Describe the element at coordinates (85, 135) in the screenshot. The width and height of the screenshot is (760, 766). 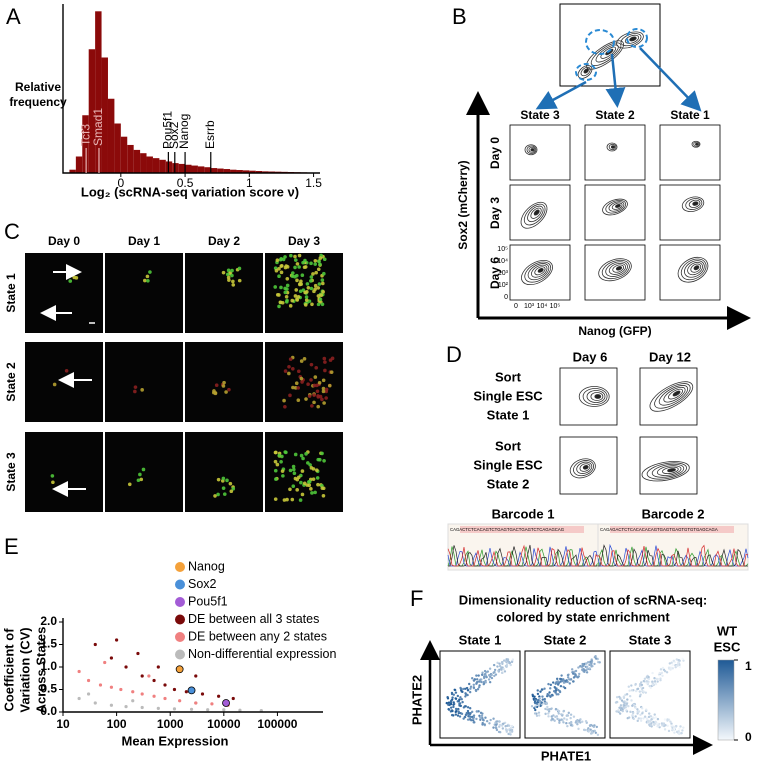
I see `annotation-label: Tcf3` at that location.